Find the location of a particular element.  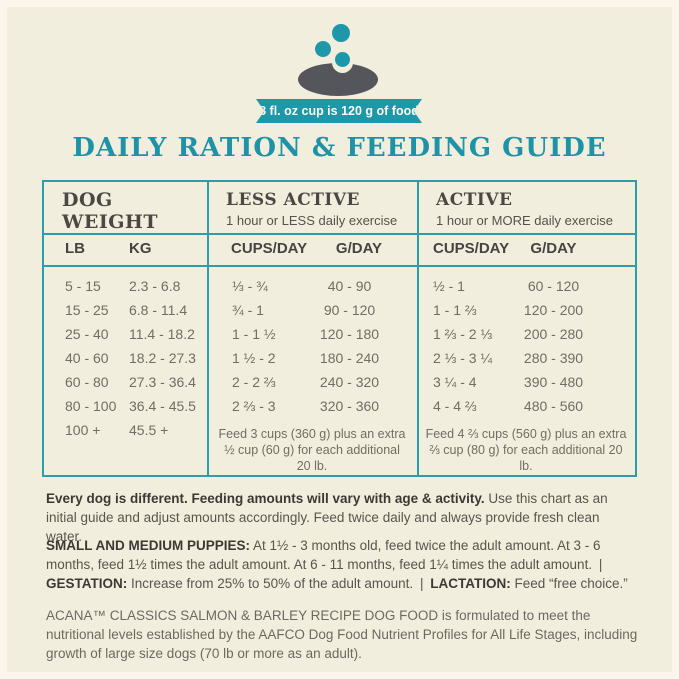

lb-range: 5 - 15 is located at coordinates (83, 286).